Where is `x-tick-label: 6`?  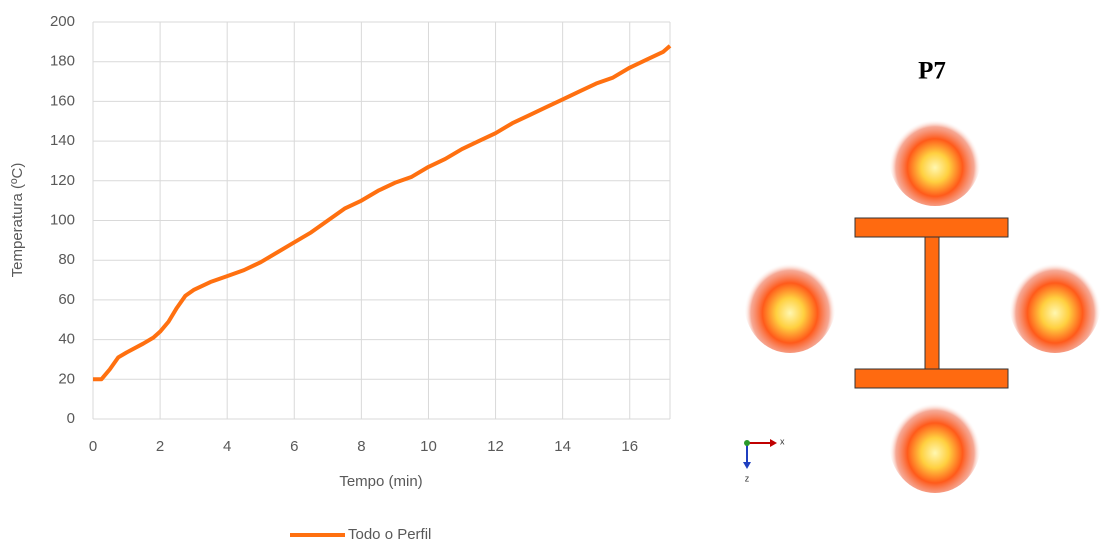
x-tick-label: 6 is located at coordinates (294, 446).